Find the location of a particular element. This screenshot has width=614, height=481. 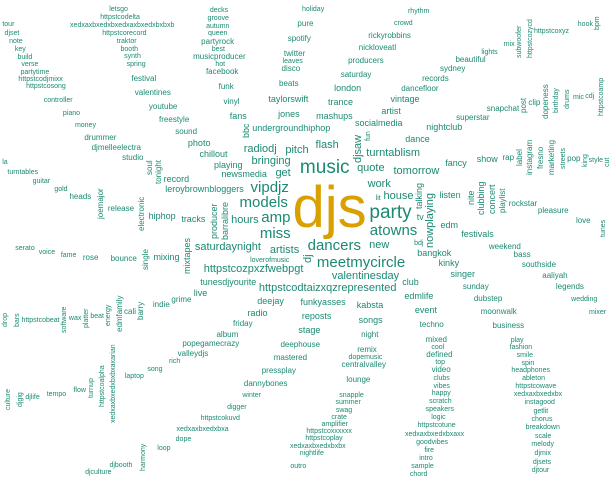

cloud-word: wedding is located at coordinates (584, 299).